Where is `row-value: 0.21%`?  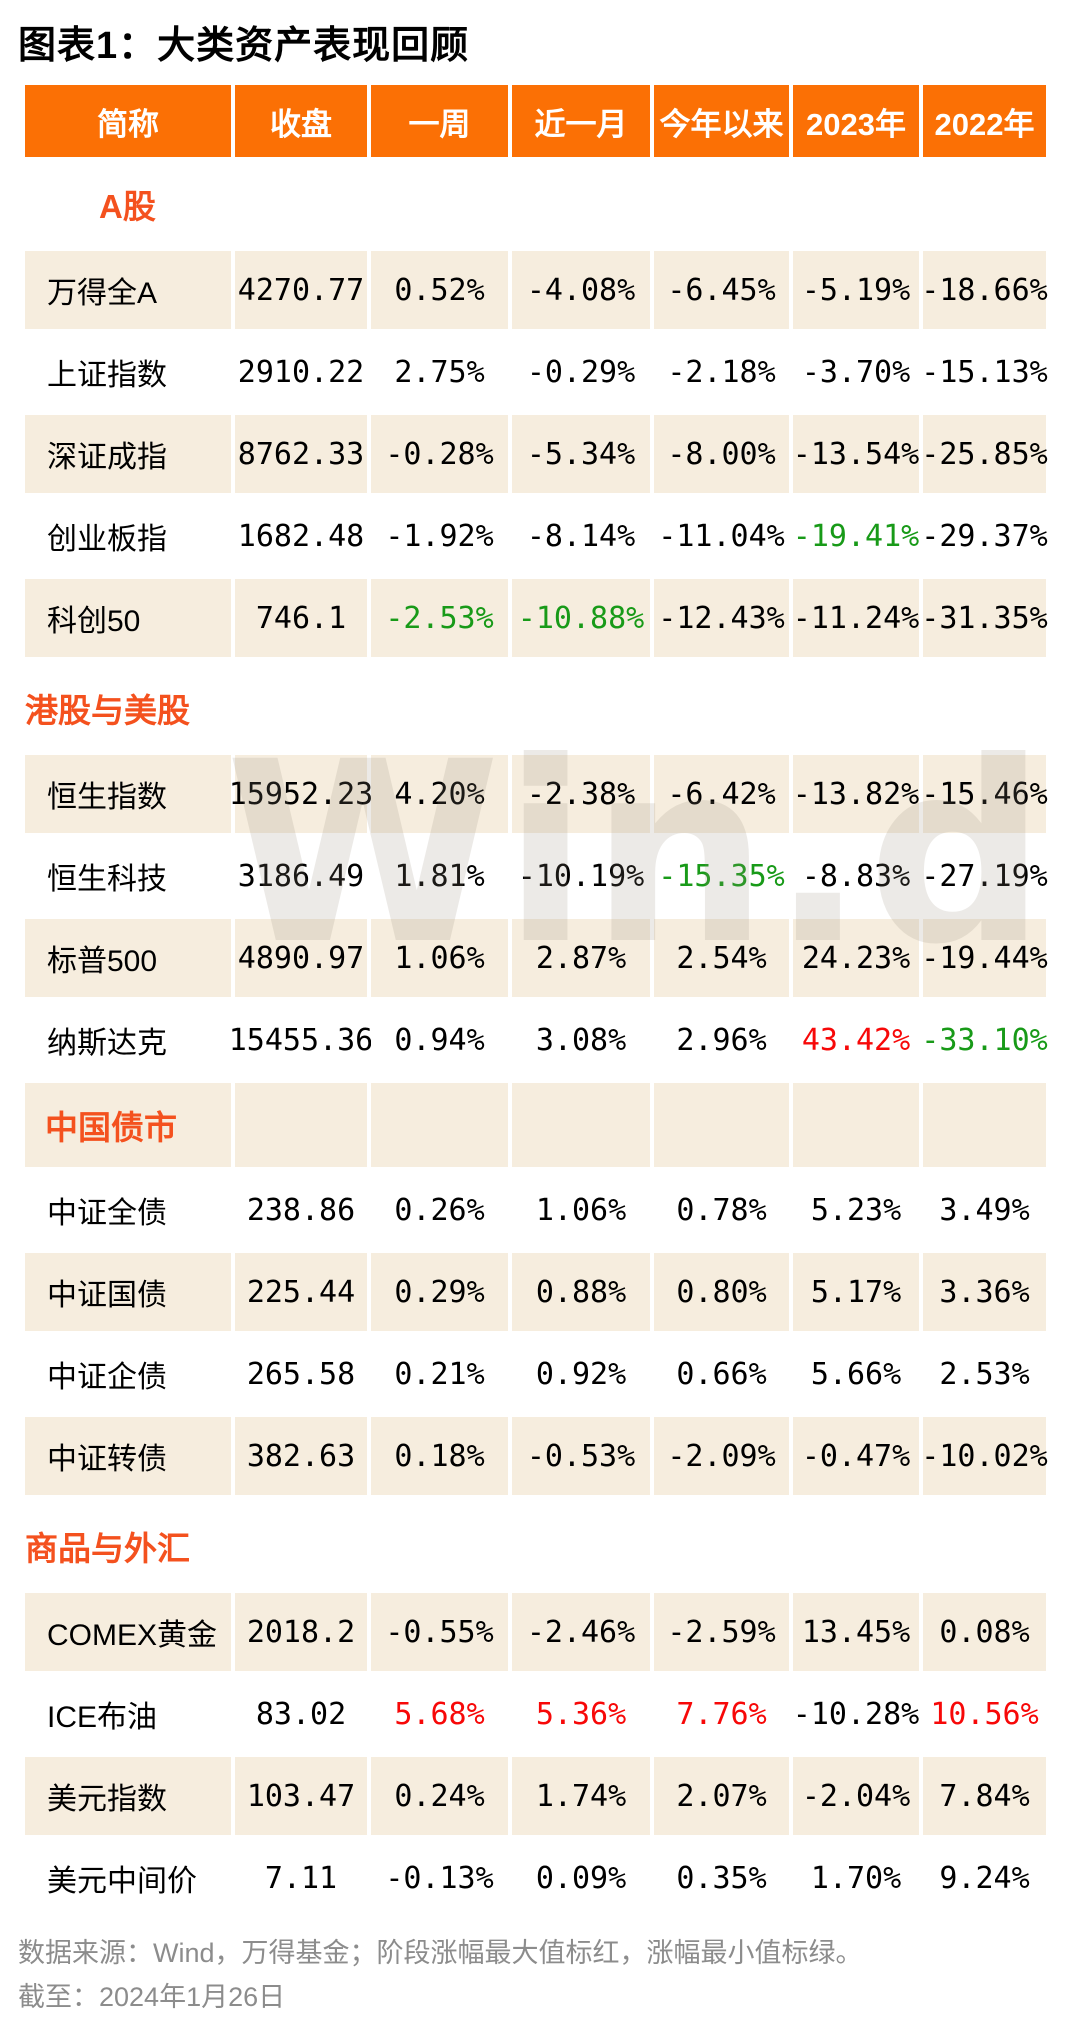
row-value: 0.21% is located at coordinates (439, 1374).